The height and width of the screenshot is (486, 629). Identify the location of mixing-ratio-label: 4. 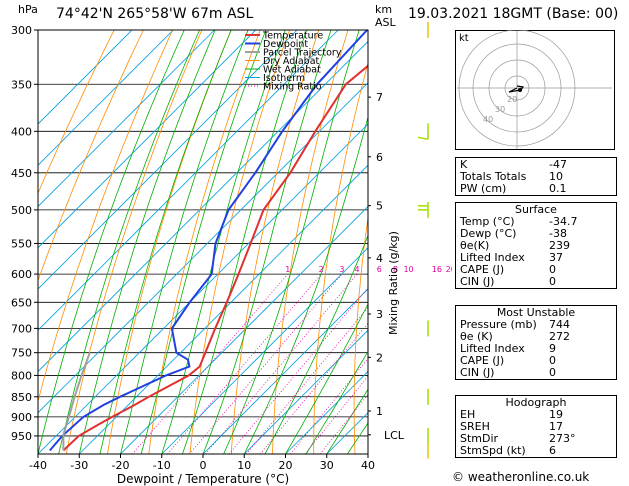
(357, 269).